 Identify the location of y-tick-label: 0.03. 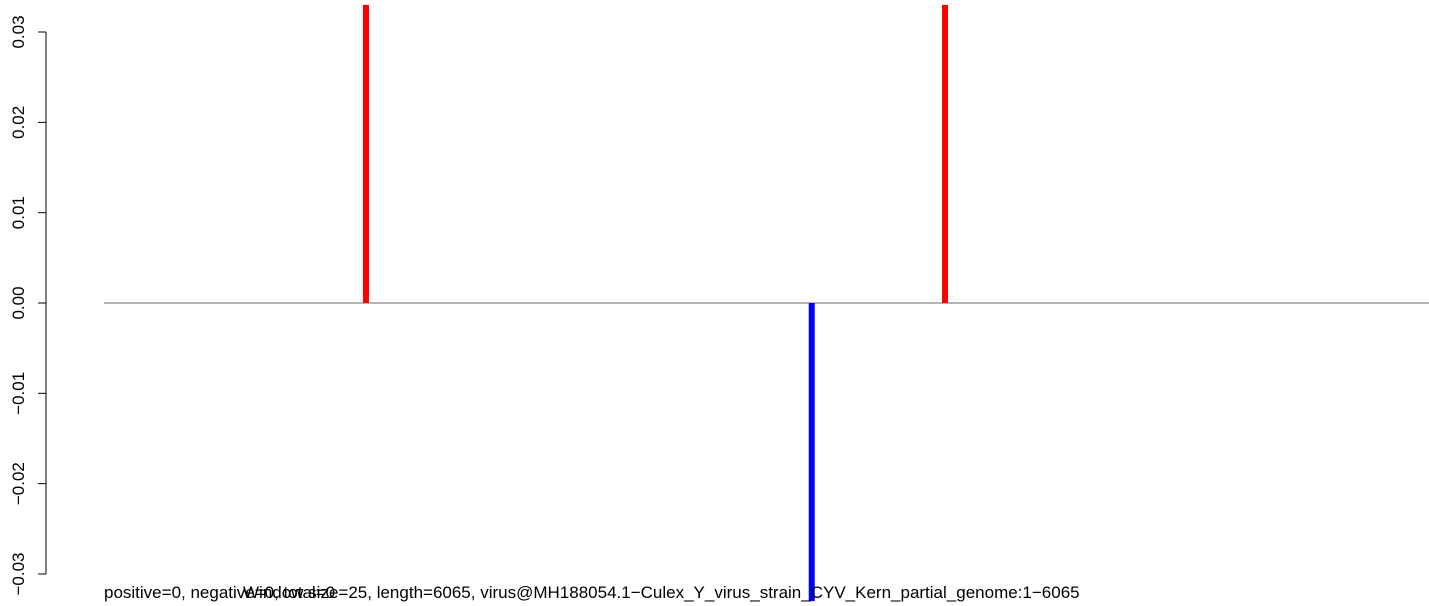
(18, 31).